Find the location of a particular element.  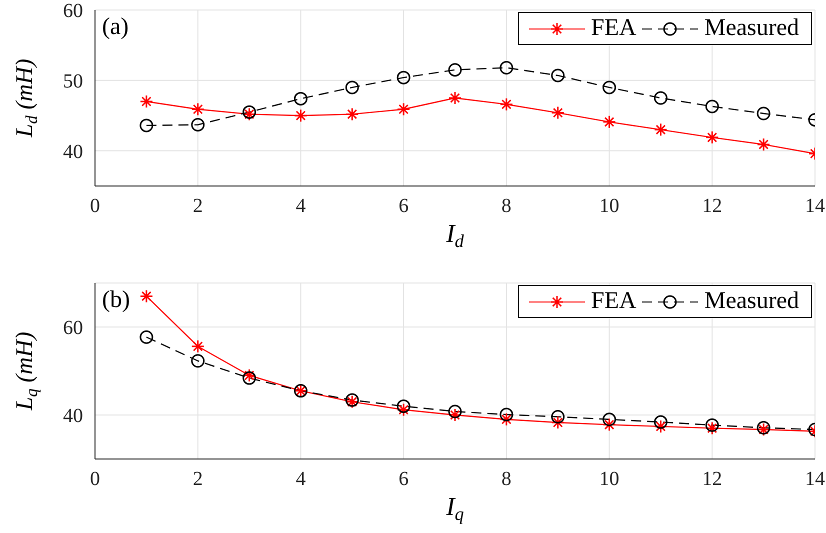

y-tick-label: 50 is located at coordinates (73, 81).